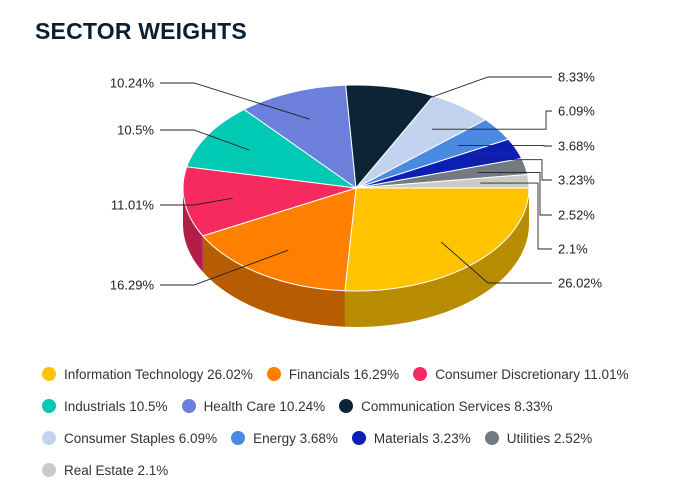  What do you see at coordinates (576, 146) in the screenshot?
I see `data-label-7: 3.68%` at bounding box center [576, 146].